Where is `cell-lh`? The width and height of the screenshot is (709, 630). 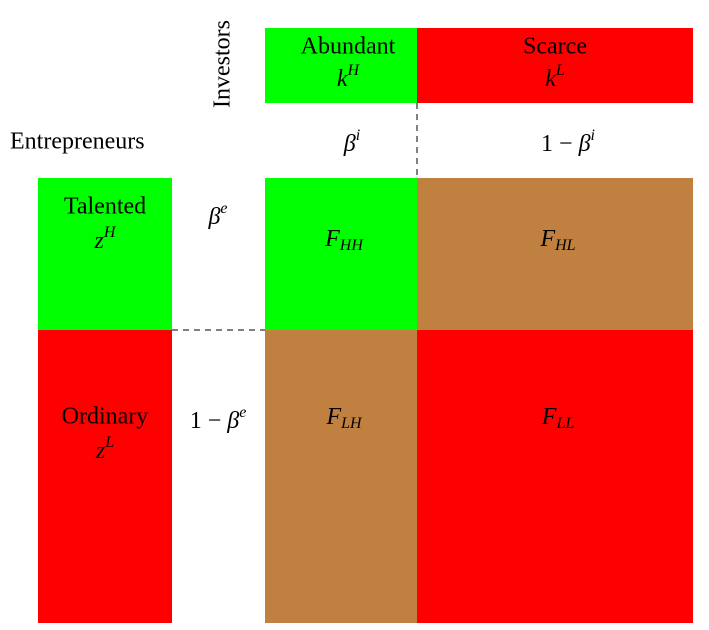 cell-lh is located at coordinates (341, 476).